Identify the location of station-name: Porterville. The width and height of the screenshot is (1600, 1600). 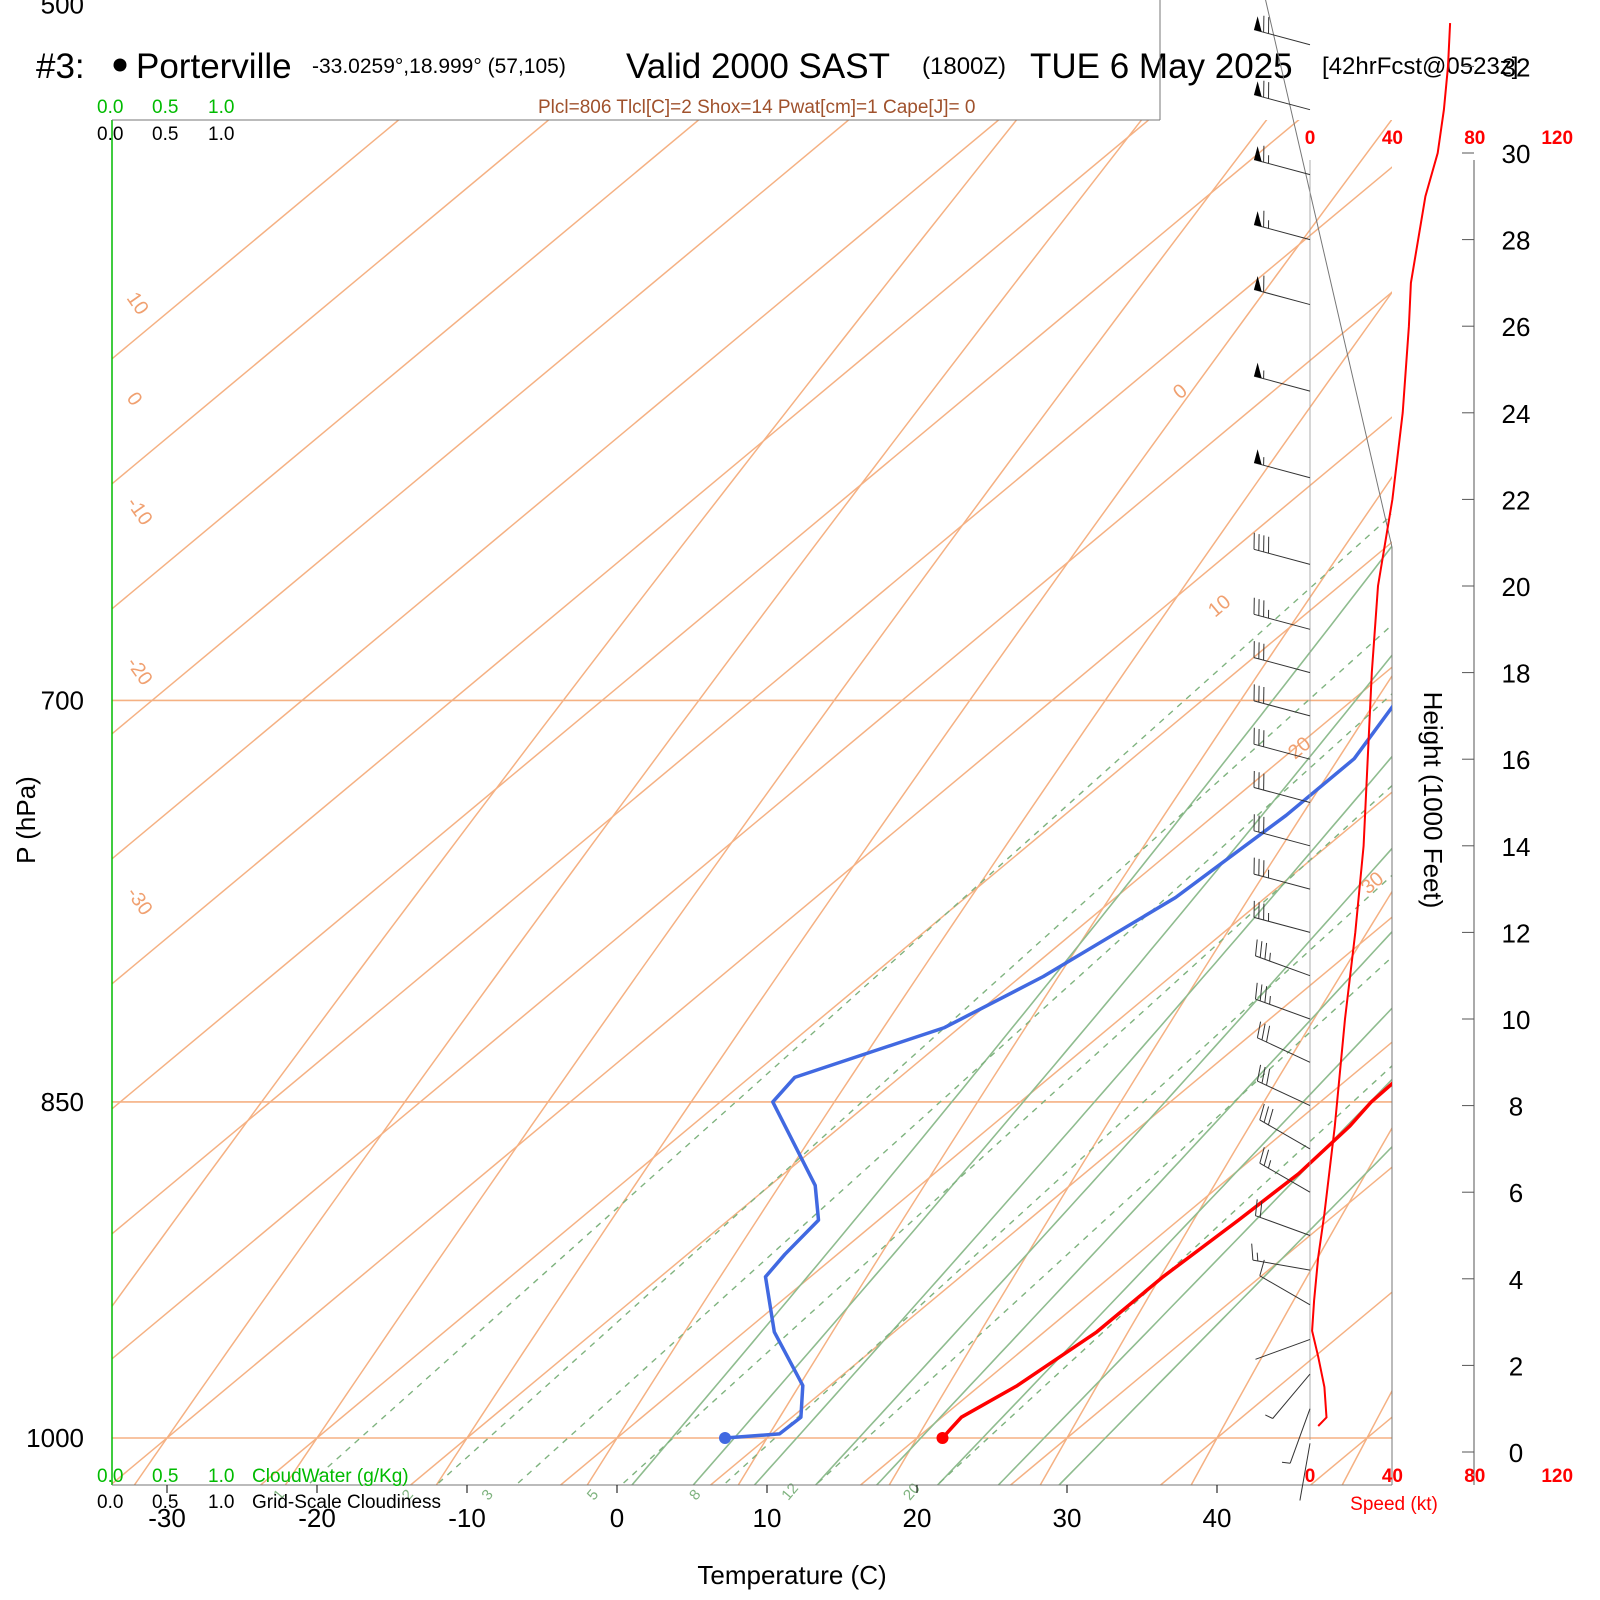
(214, 66).